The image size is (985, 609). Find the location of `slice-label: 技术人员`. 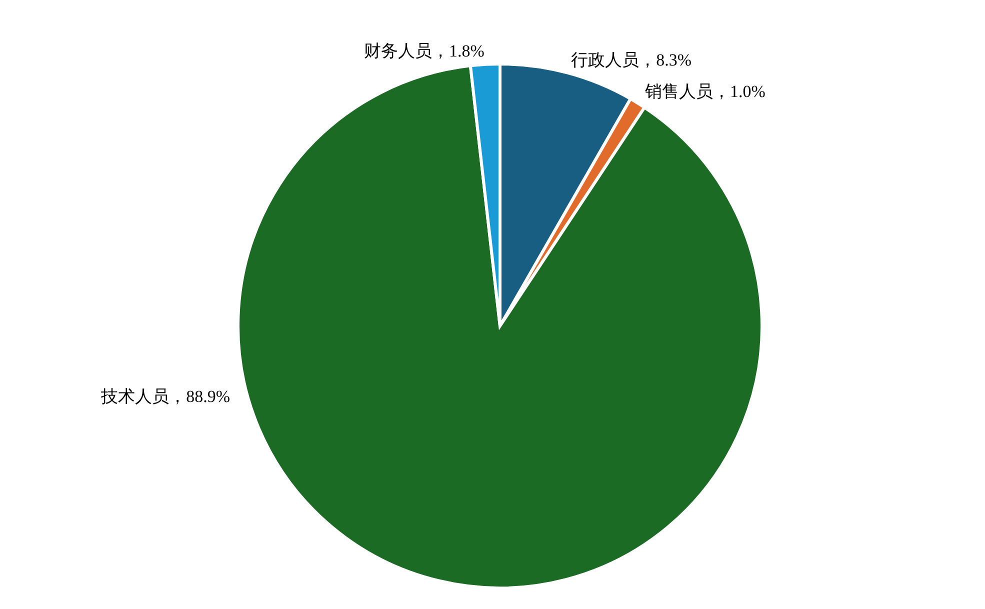

slice-label: 技术人员 is located at coordinates (135, 396).